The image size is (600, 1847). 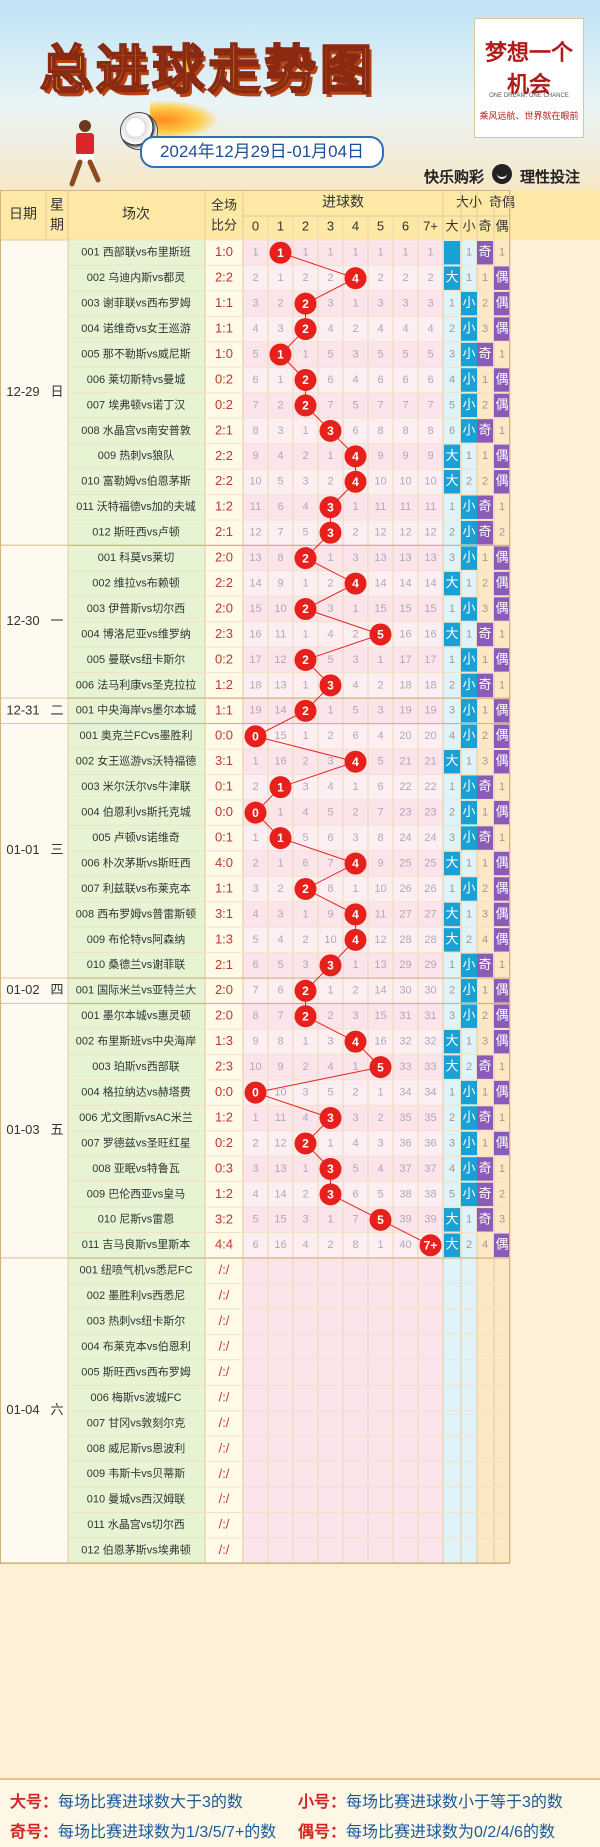 I want to click on goal-ball-label: 0, so click(x=255, y=813).